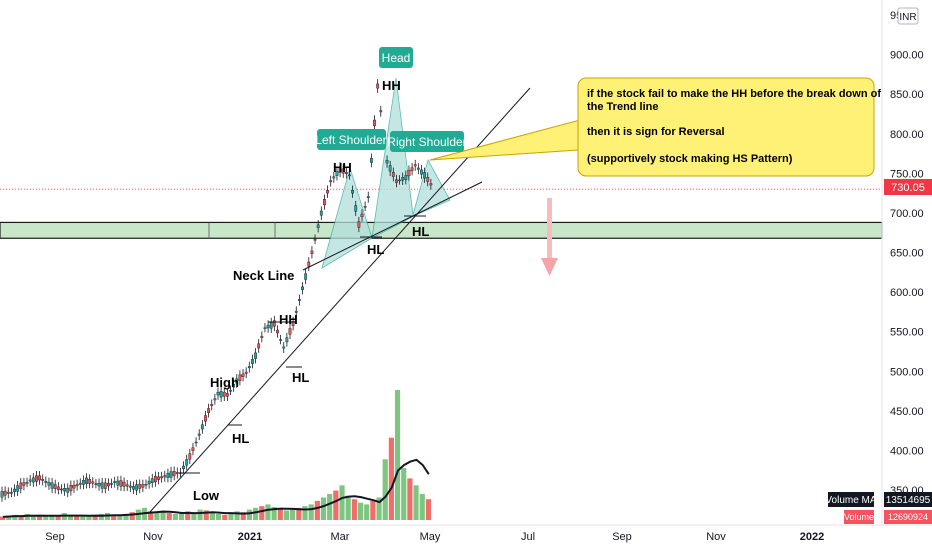  I want to click on right-shoulder-tag: Right Shoulder, so click(427, 141).